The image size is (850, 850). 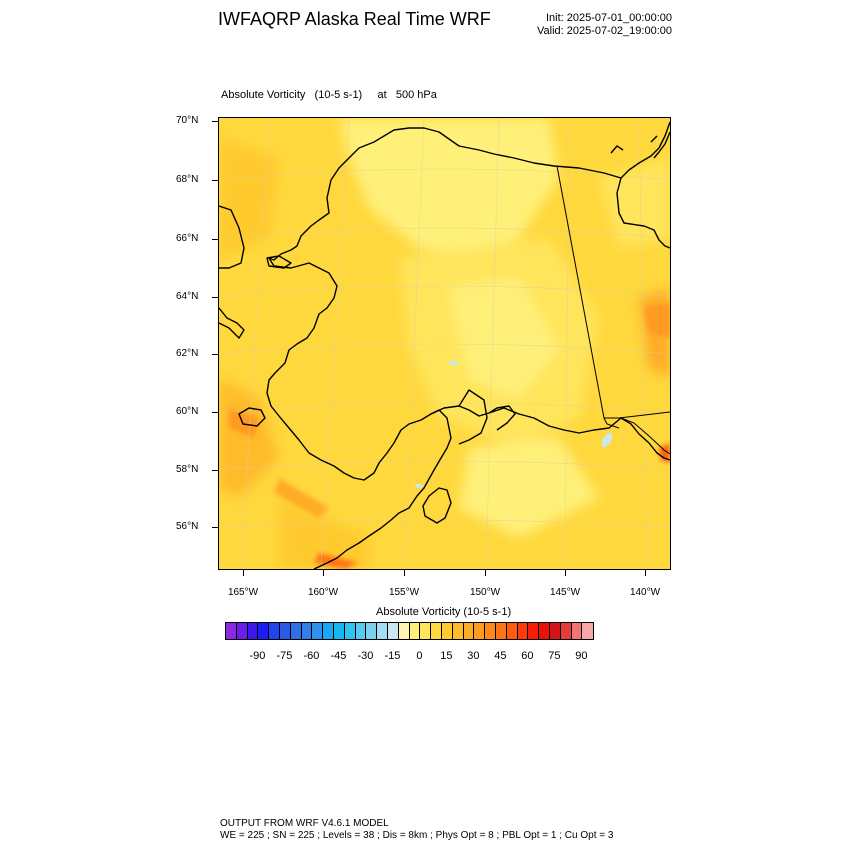 I want to click on init-time: Init: 2025-07-01_00:00:00, so click(x=609, y=18).